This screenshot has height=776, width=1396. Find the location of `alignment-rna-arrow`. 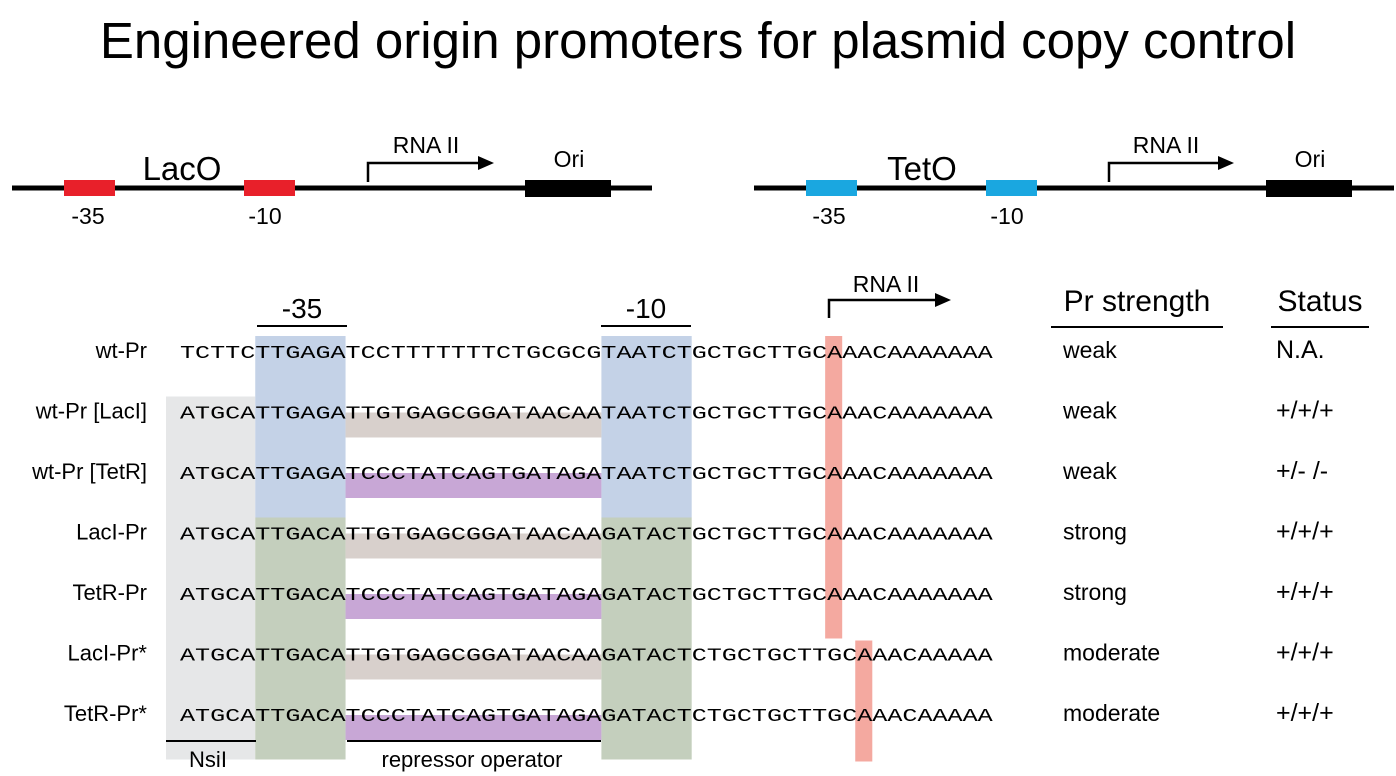

alignment-rna-arrow is located at coordinates (885, 308).